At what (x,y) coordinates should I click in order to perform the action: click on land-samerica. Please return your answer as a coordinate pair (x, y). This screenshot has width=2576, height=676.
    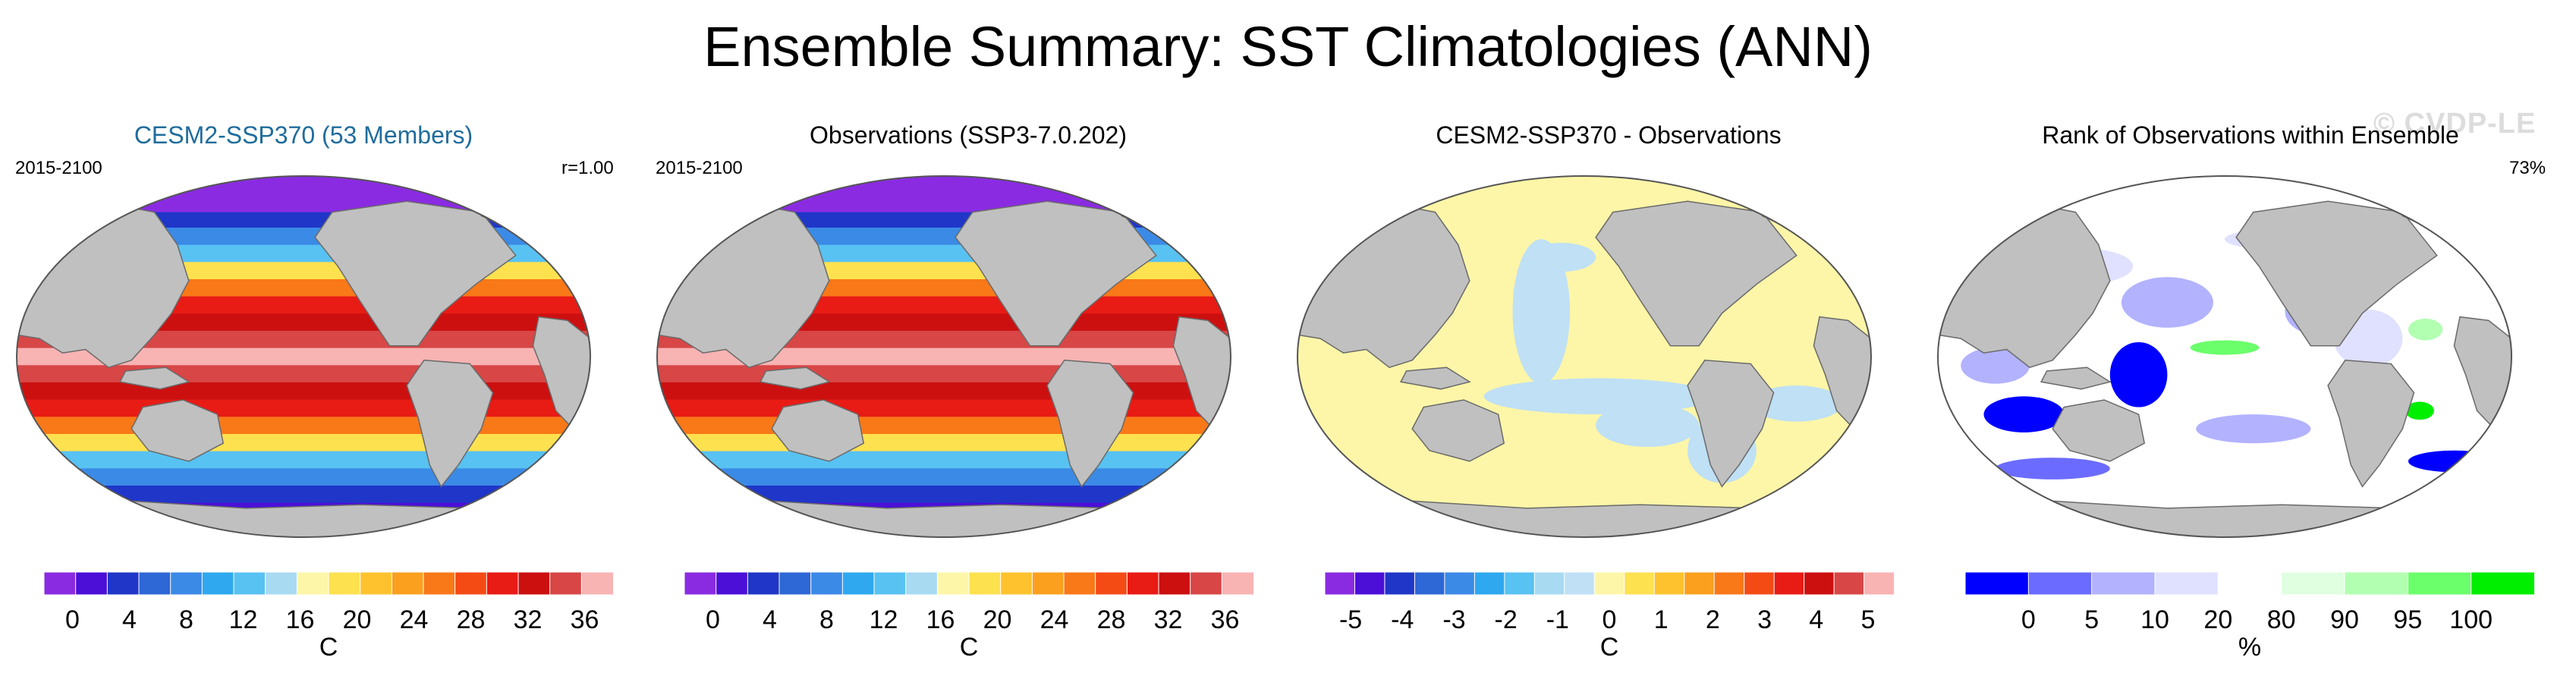
    Looking at the image, I should click on (2371, 424).